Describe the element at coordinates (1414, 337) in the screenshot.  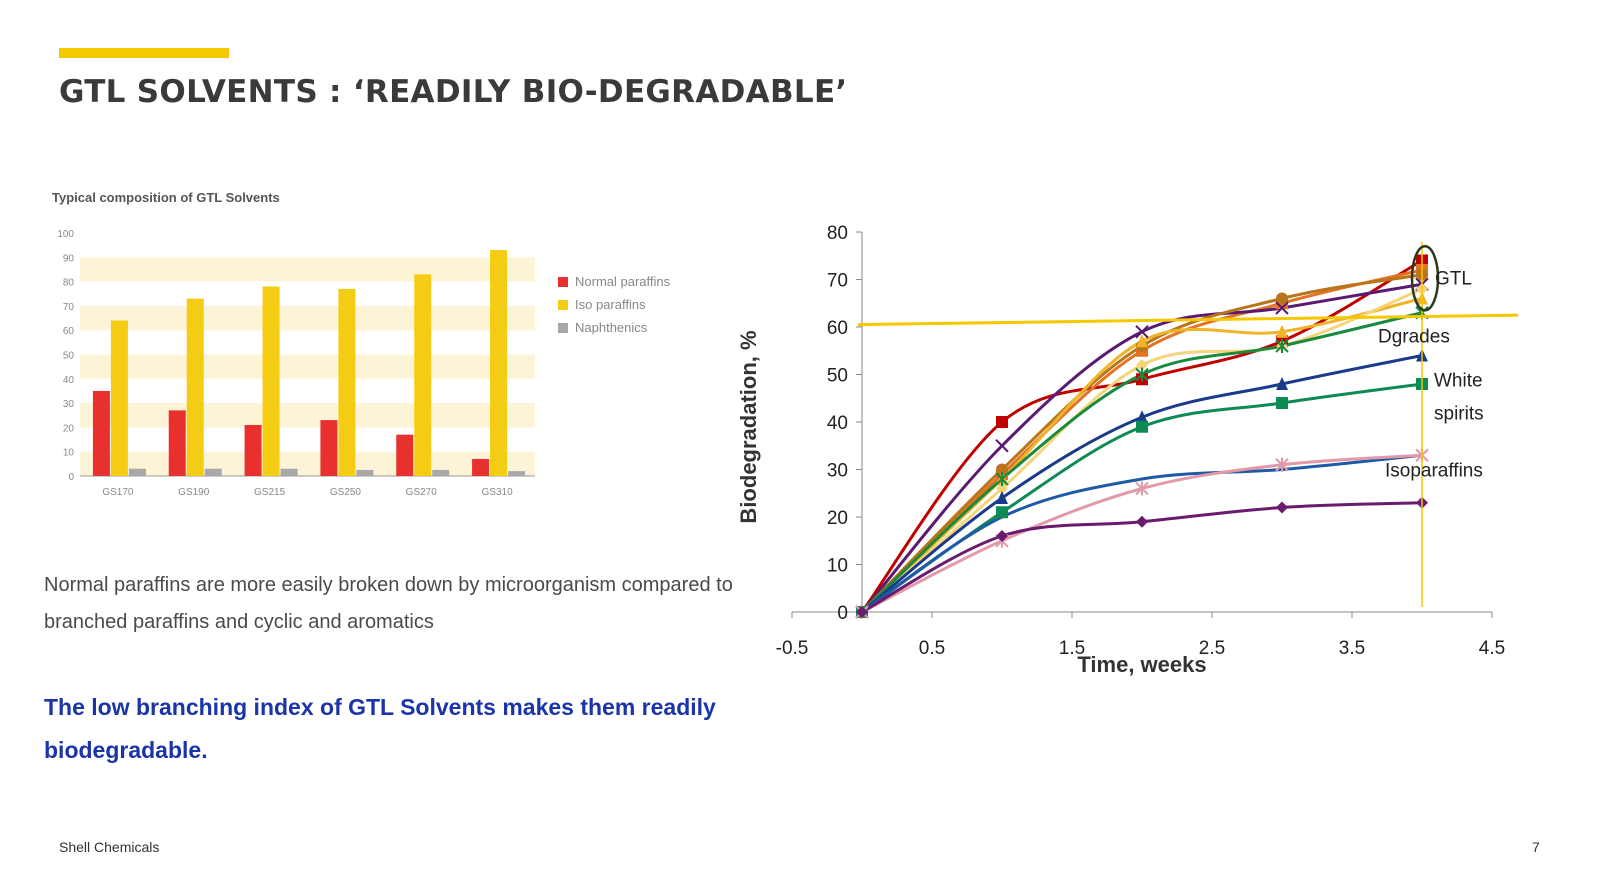
I see `annotation-dgrades: Dgrades` at that location.